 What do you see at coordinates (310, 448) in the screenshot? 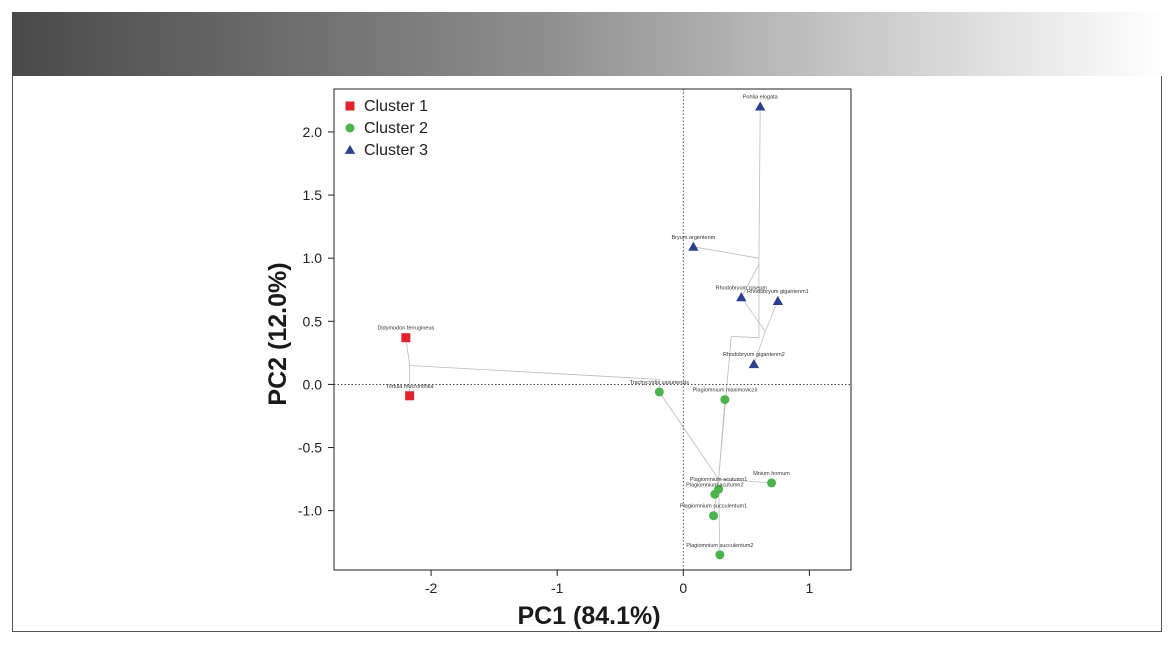
I see `y-tick-label: -0.5` at bounding box center [310, 448].